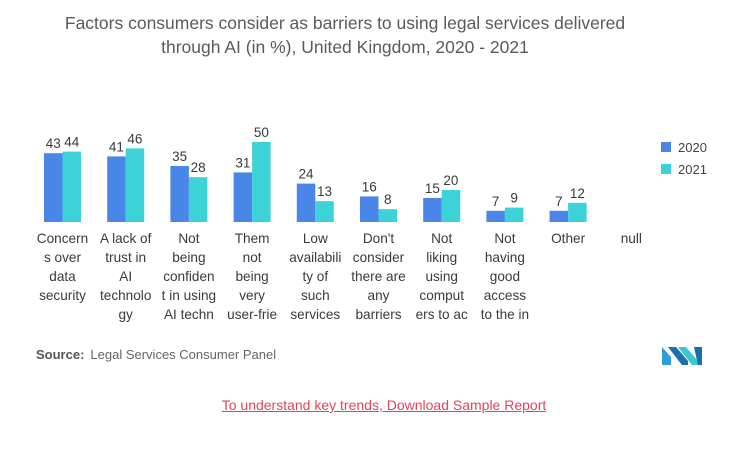 The image size is (740, 457). I want to click on x-tick-label-1-line-3: technolo, so click(125, 295).